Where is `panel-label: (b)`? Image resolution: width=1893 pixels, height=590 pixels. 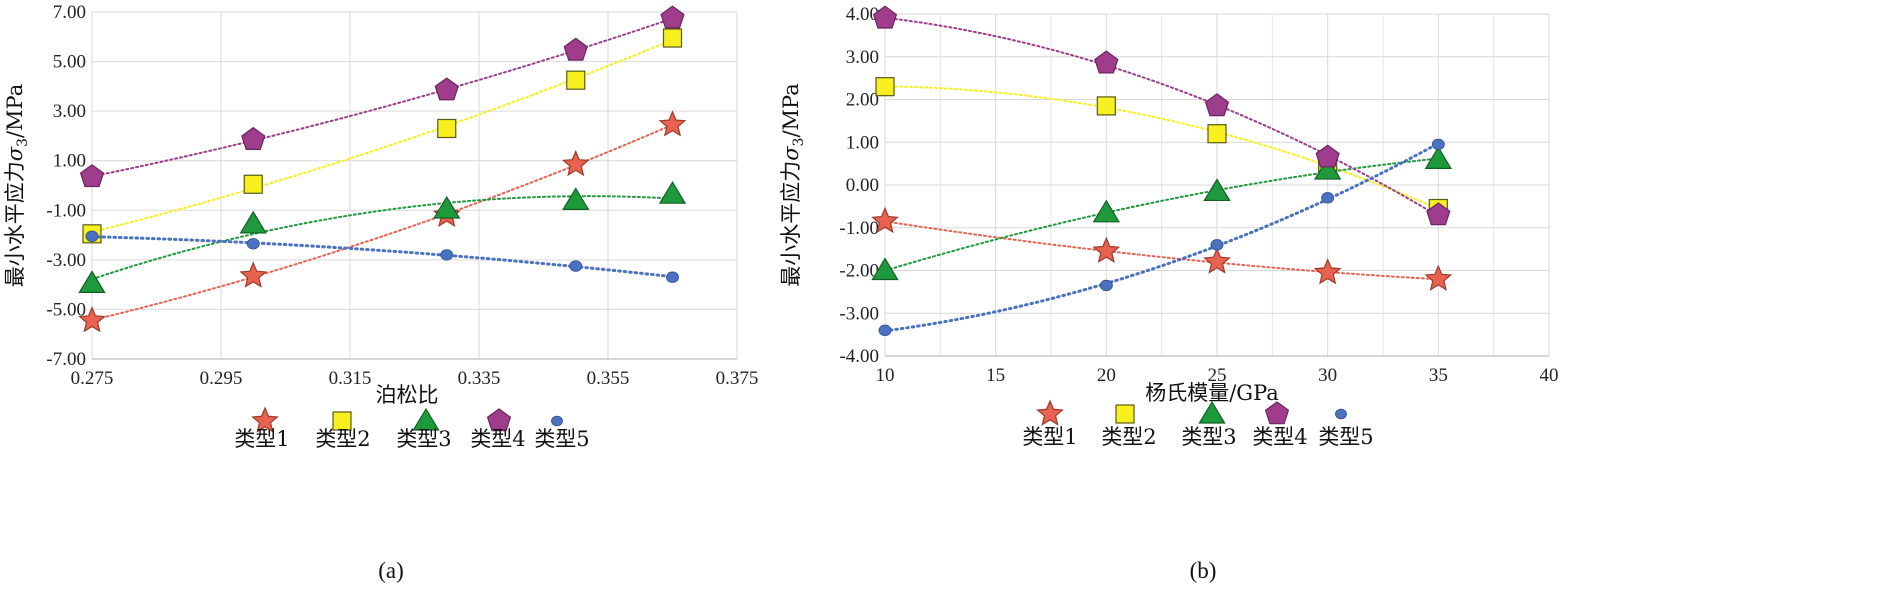 panel-label: (b) is located at coordinates (1203, 570).